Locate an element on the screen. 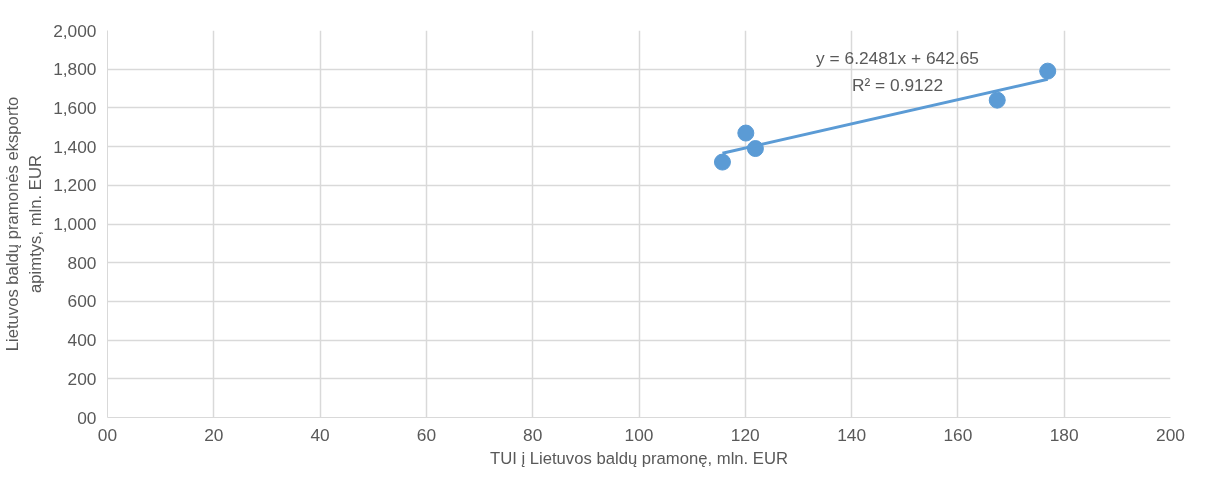  x-tick-label: 20 is located at coordinates (214, 434).